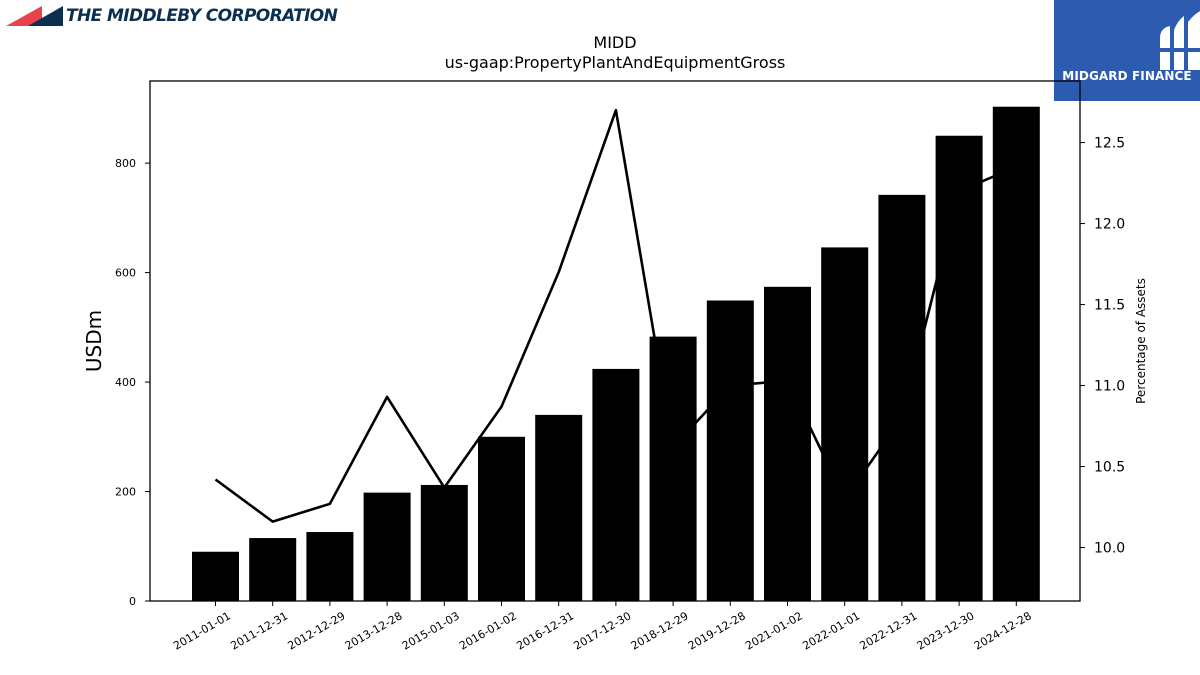 This screenshot has height=675, width=1200. Describe the element at coordinates (1127, 50) in the screenshot. I see `brand-logo: MIDGARD FINANCE` at that location.